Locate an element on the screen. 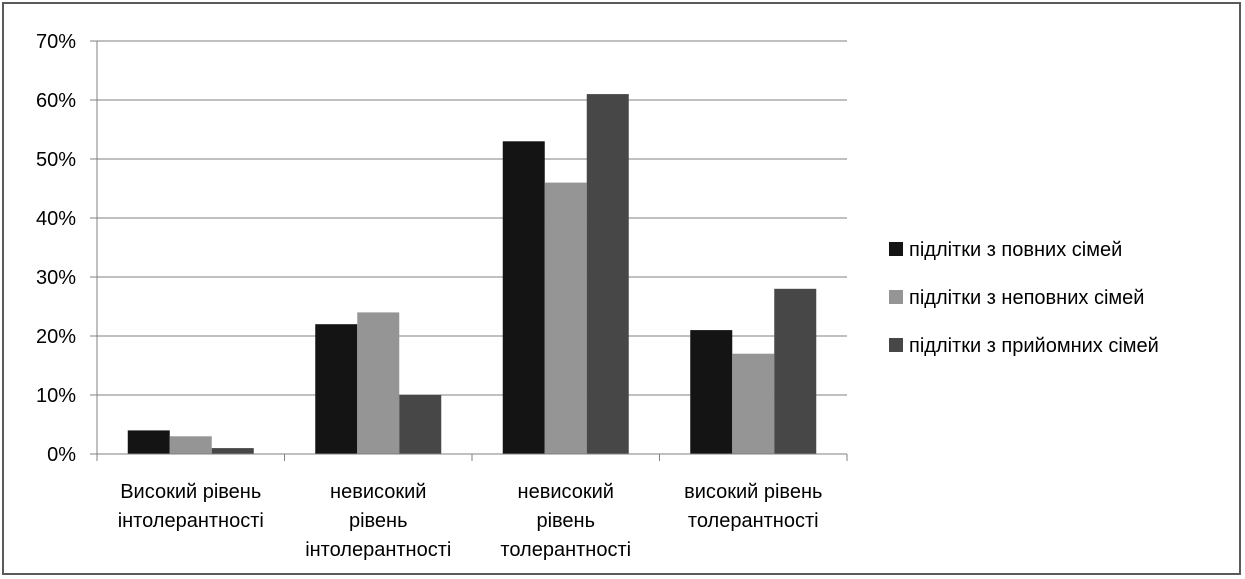 The height and width of the screenshot is (579, 1245). x-category-label: високий рівень is located at coordinates (753, 492).